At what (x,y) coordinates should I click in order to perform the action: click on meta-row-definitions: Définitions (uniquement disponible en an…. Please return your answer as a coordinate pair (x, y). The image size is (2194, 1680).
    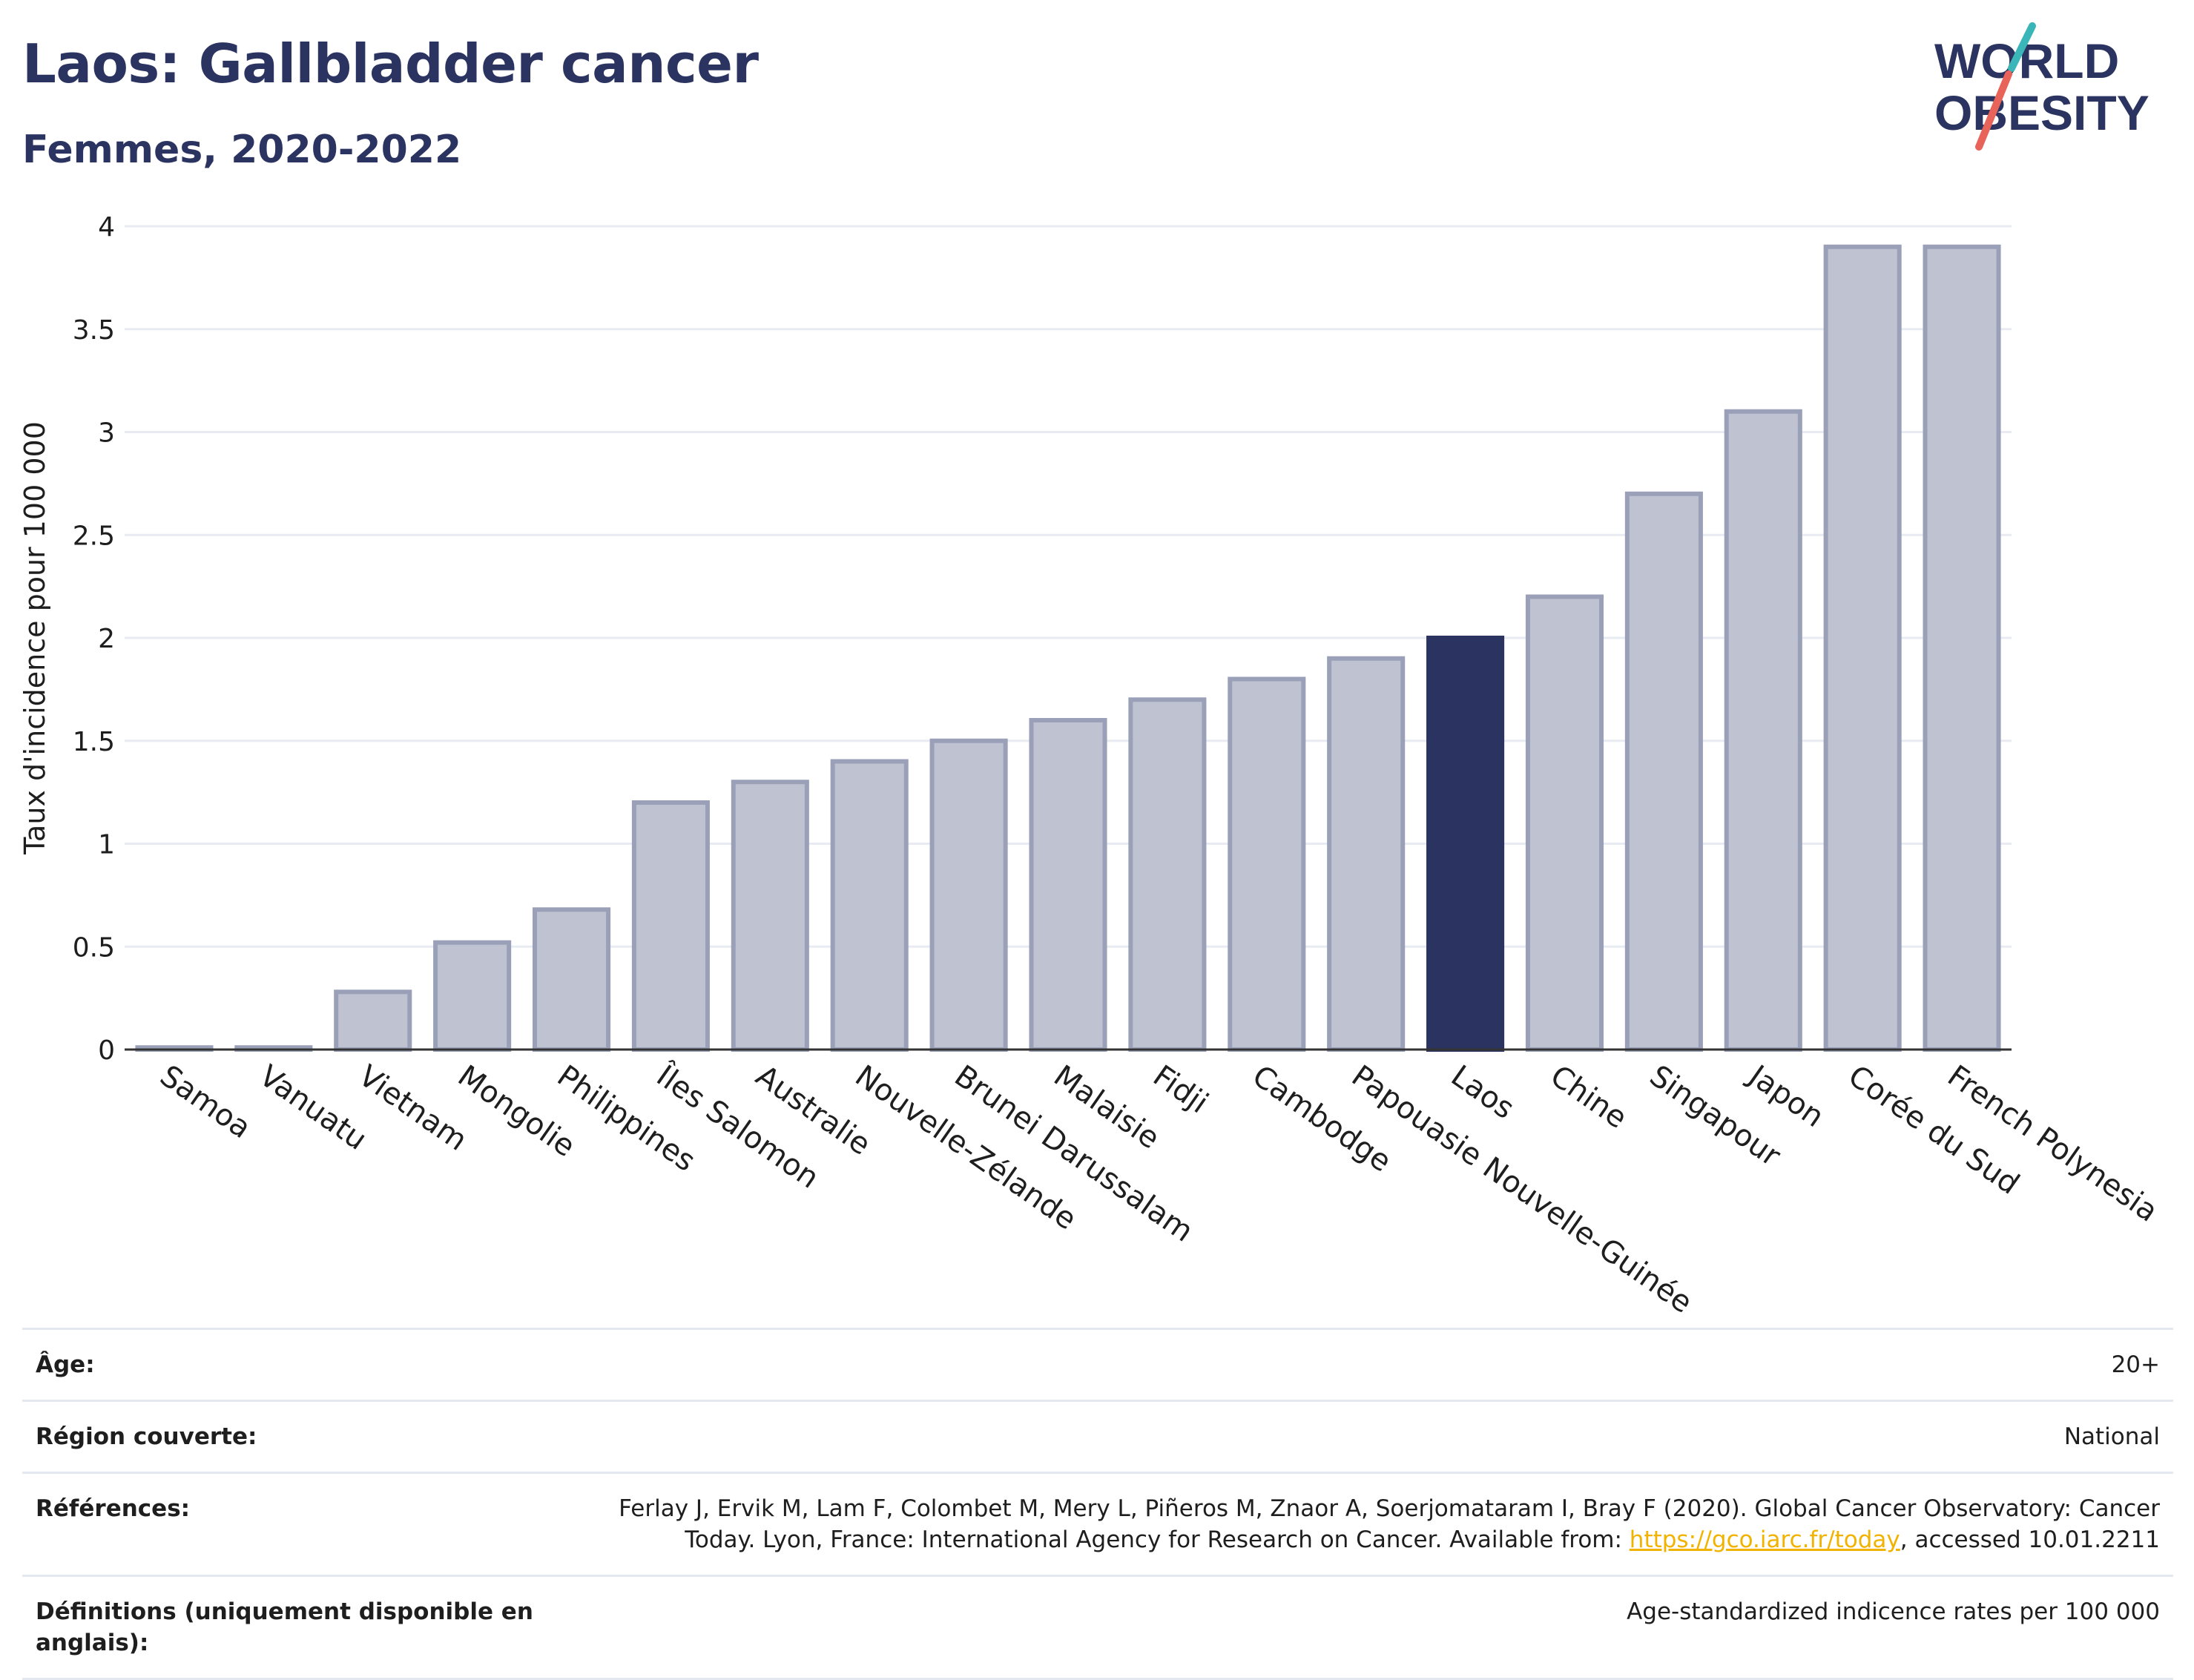
    Looking at the image, I should click on (1097, 1627).